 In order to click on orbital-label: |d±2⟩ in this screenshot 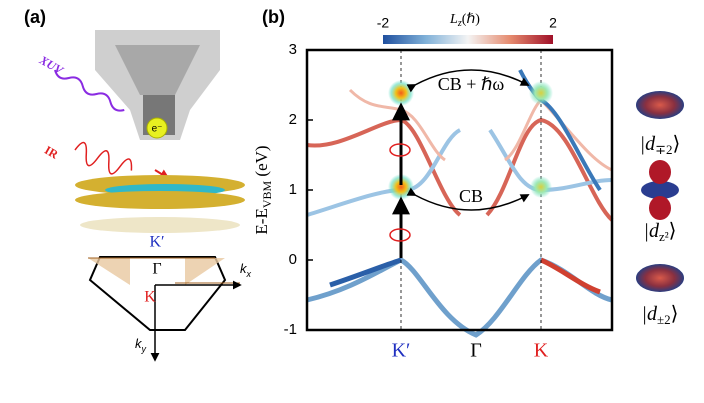, I will do `click(660, 315)`.